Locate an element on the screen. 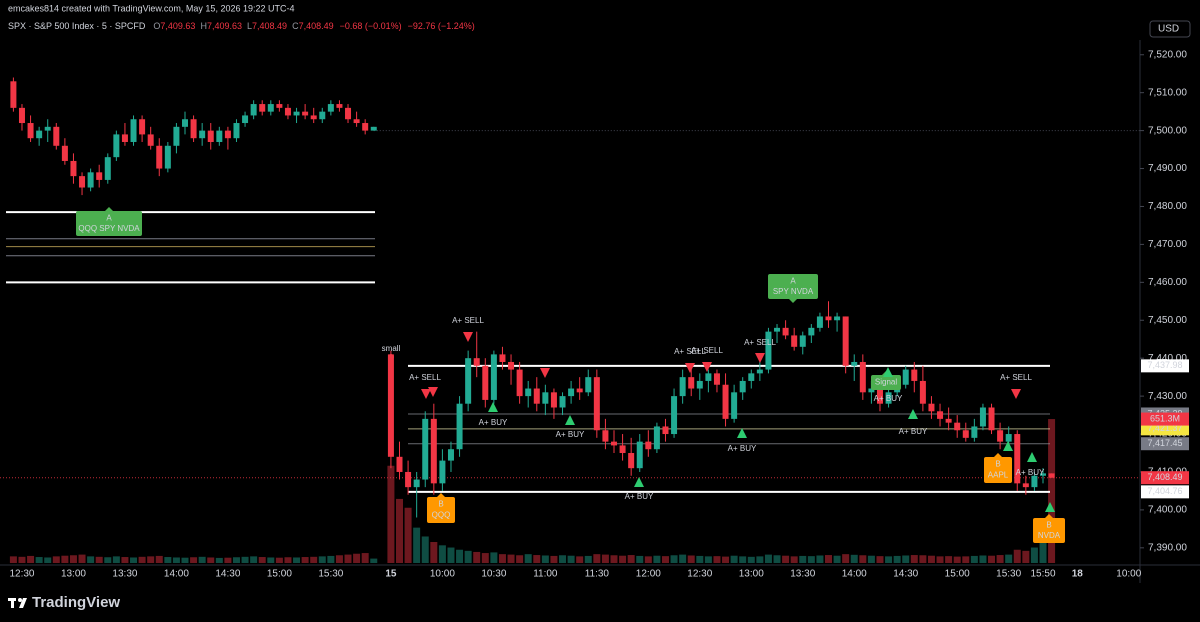  level-label: 7,437.98 is located at coordinates (1164, 365).